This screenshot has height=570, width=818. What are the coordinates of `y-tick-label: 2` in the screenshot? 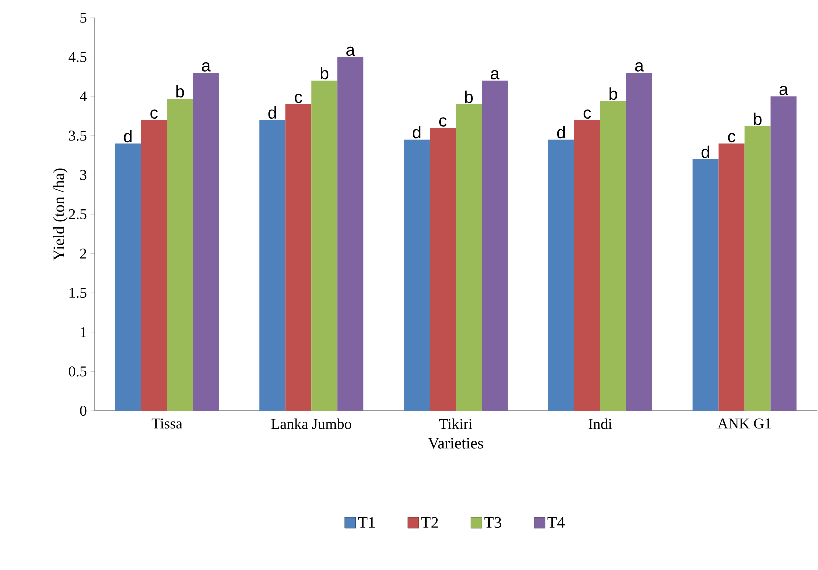 It's located at (83, 253).